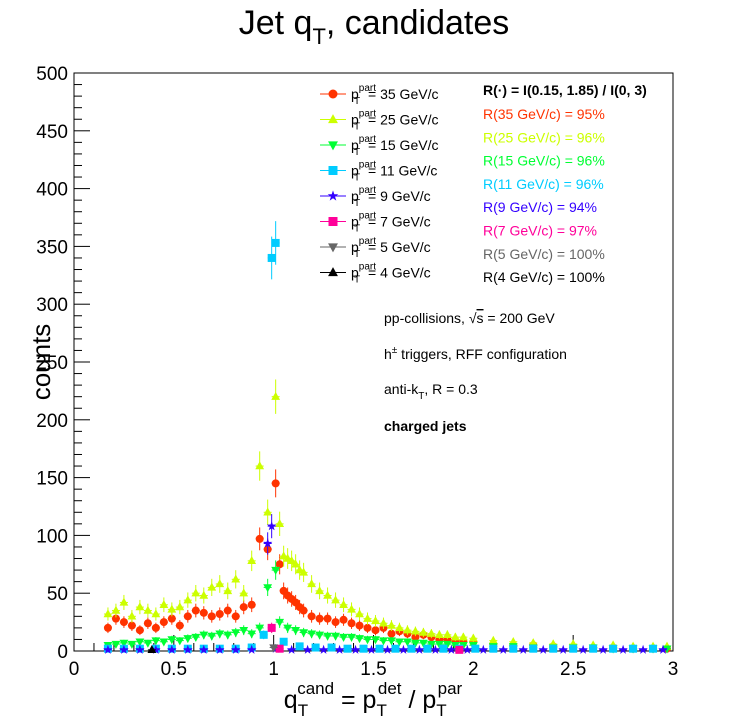 The width and height of the screenshot is (748, 724). What do you see at coordinates (544, 254) in the screenshot?
I see `ratio-line: R(5 GeV/c) = 100%` at bounding box center [544, 254].